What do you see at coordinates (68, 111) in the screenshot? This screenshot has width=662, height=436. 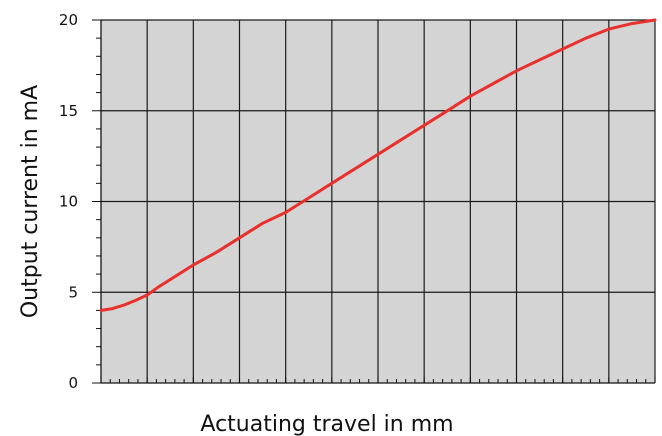 I see `y-tick-label: 15` at bounding box center [68, 111].